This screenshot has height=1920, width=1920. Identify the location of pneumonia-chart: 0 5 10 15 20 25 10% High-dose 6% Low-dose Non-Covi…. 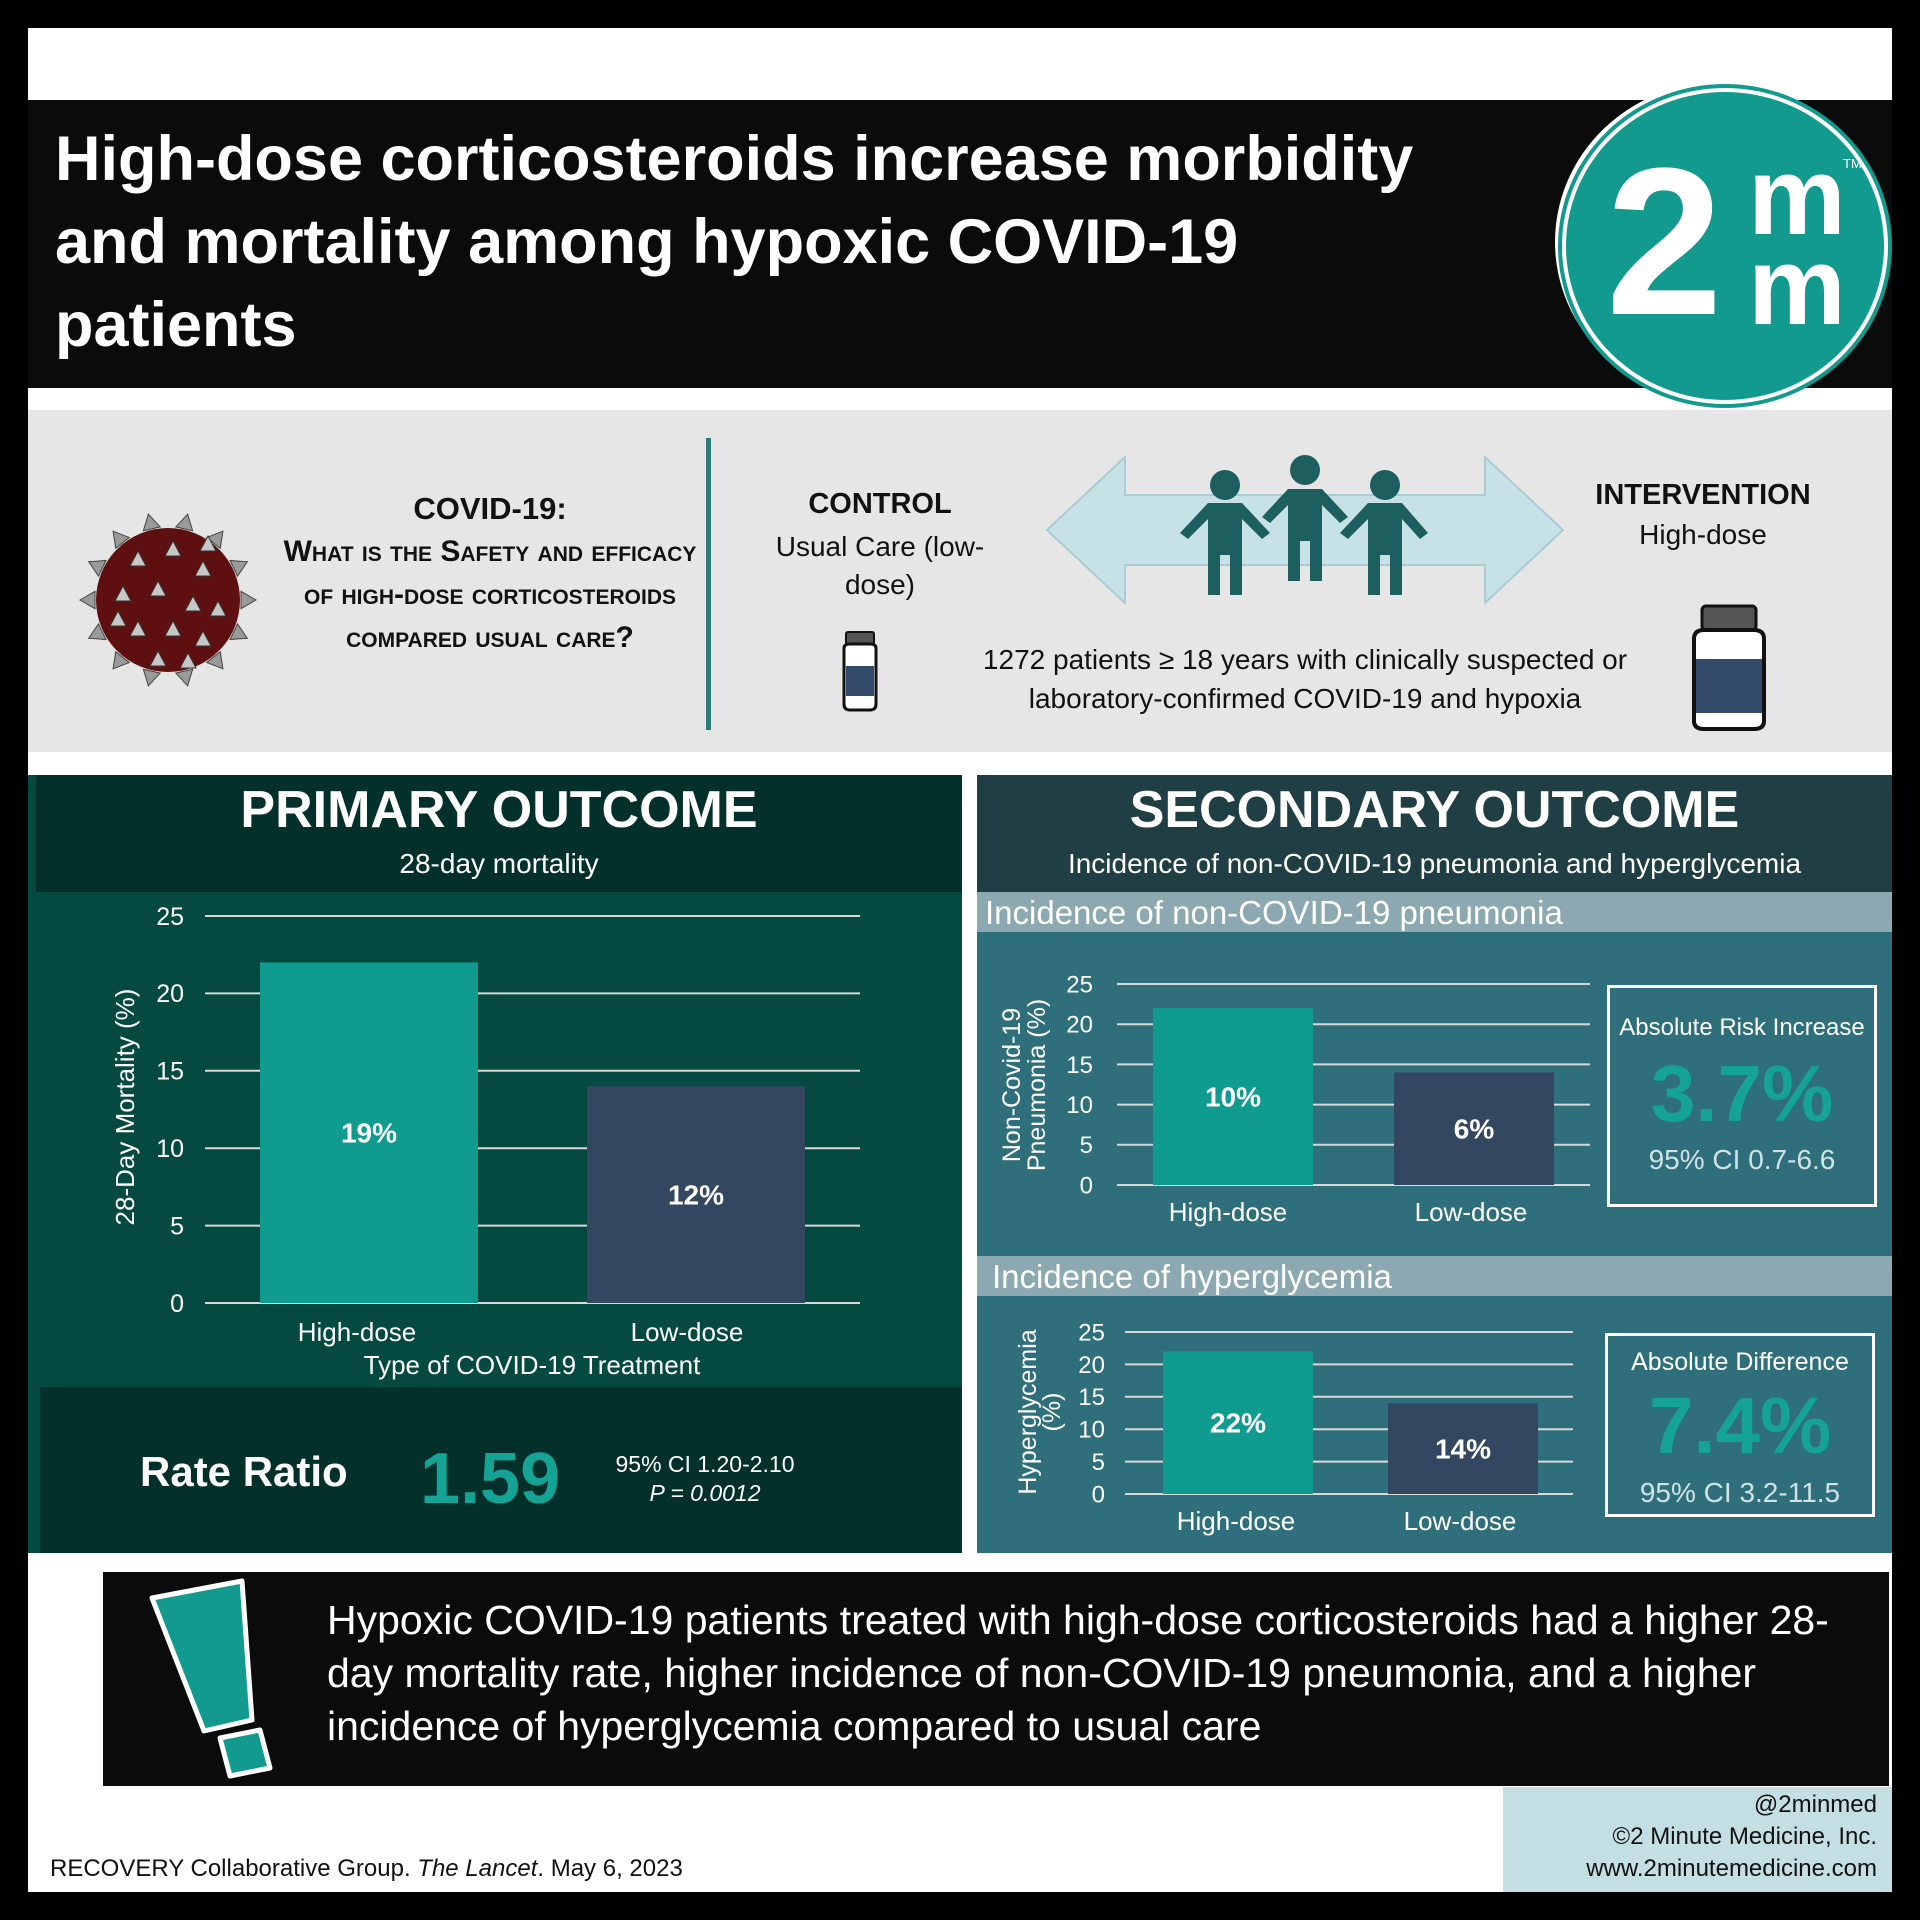
(1294, 1099).